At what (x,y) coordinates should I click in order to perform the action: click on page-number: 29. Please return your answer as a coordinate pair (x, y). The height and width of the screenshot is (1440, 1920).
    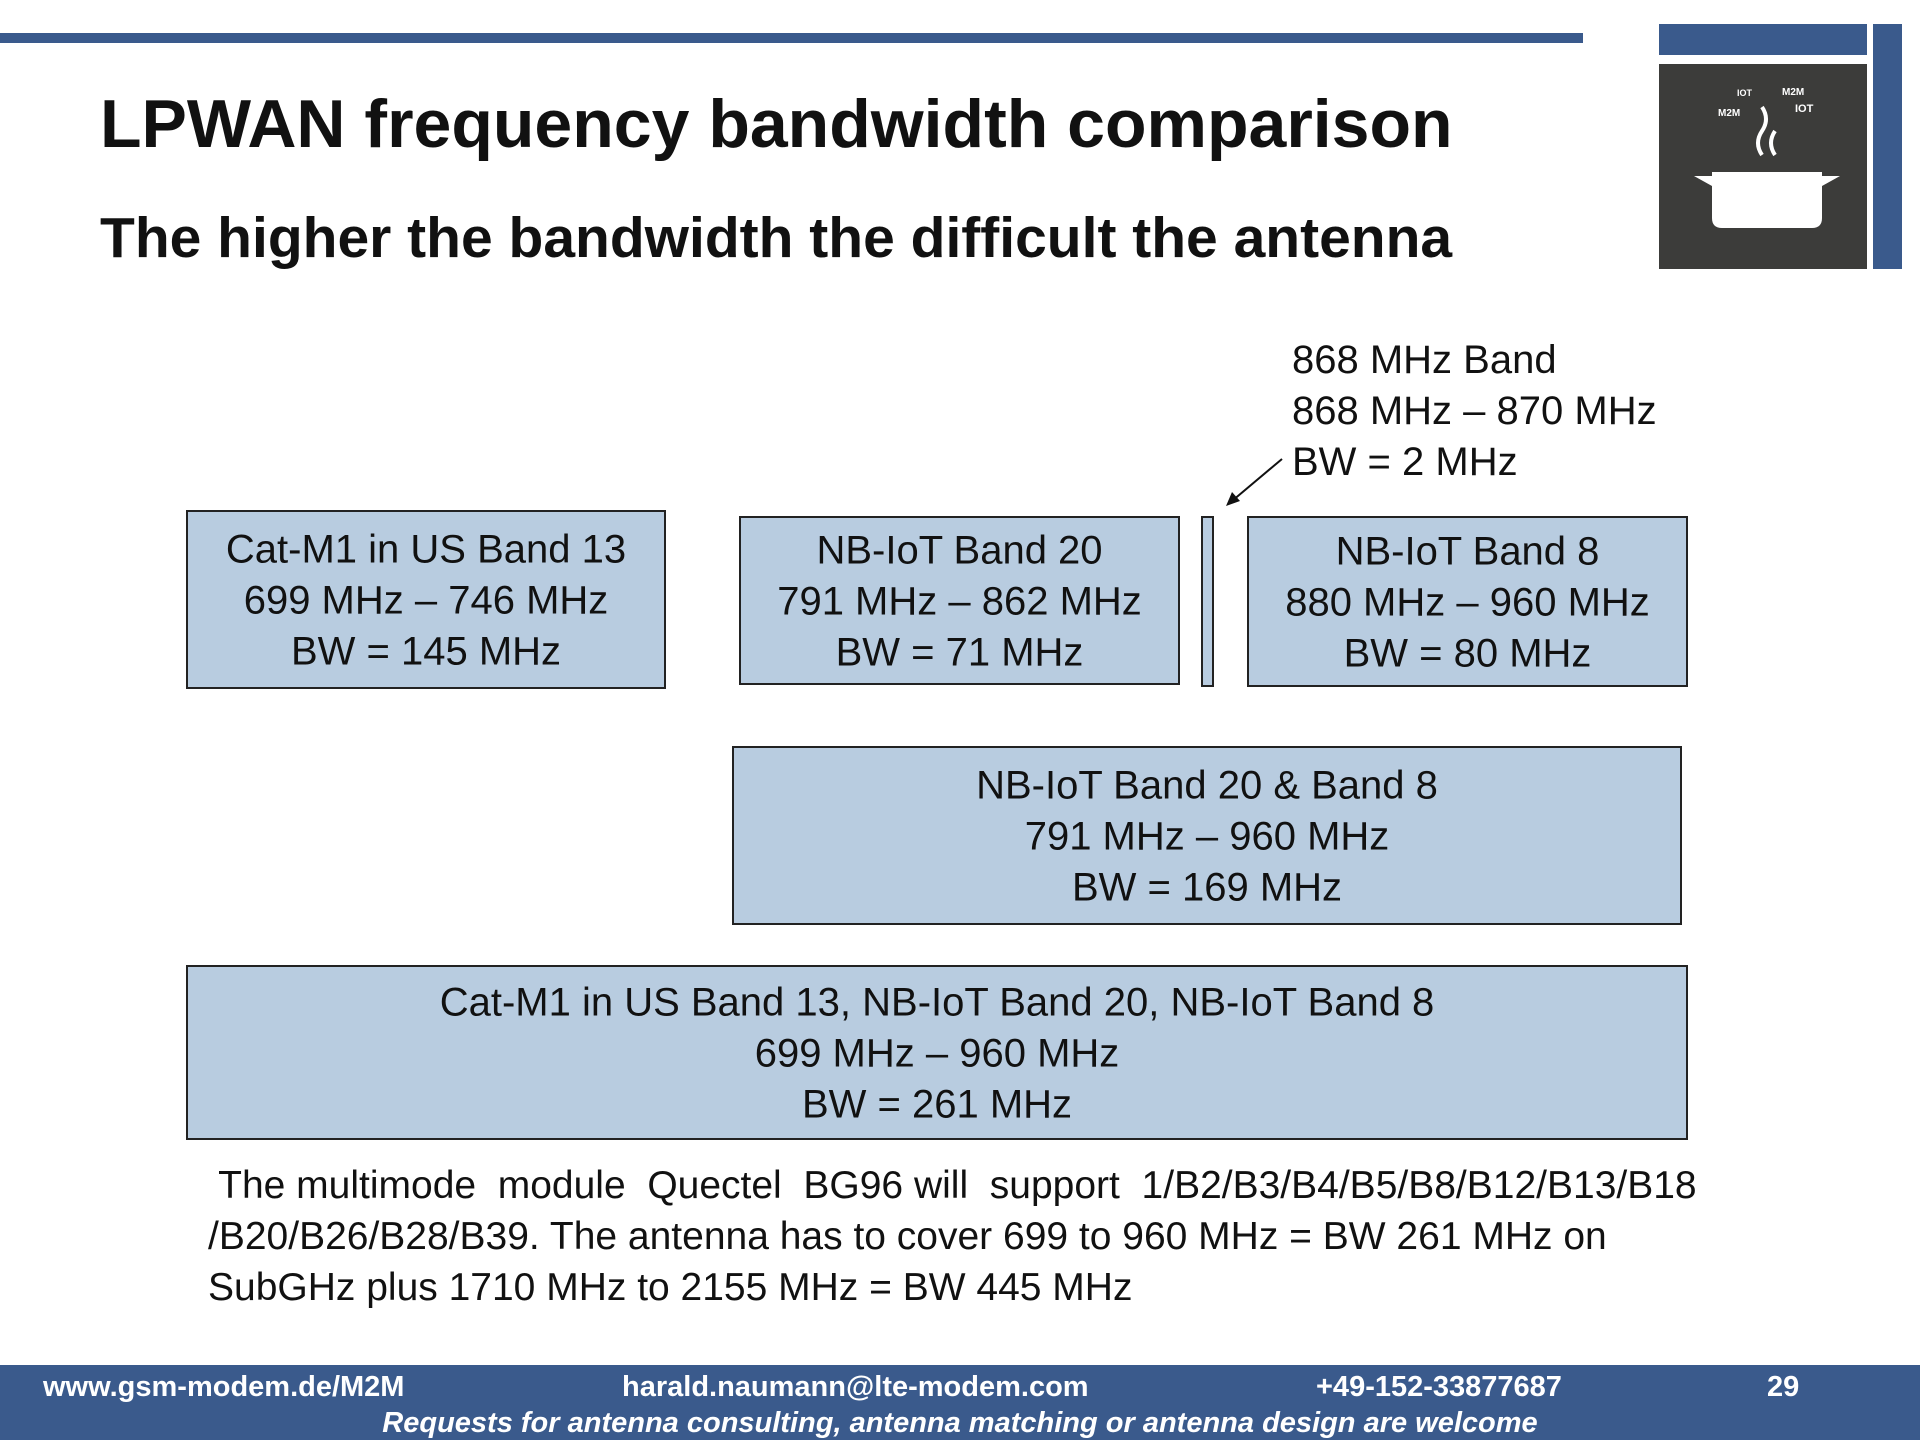
    Looking at the image, I should click on (1783, 1387).